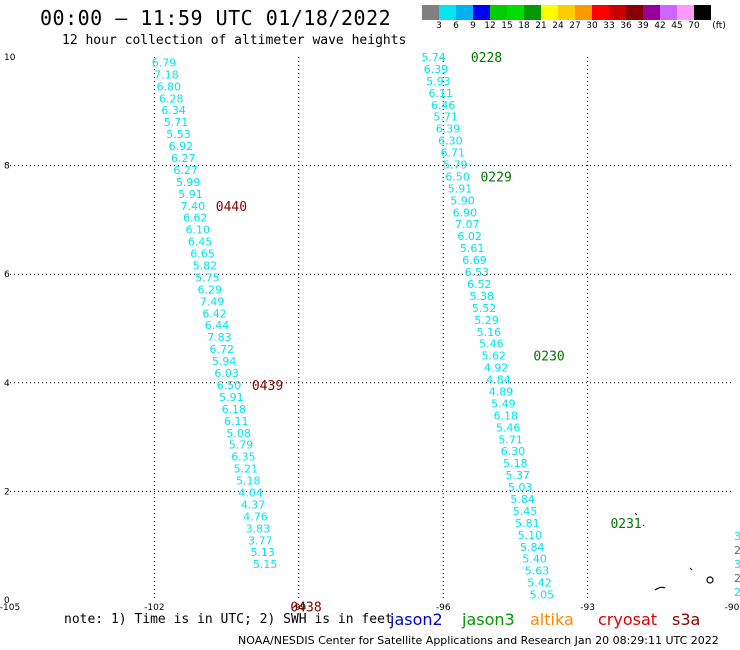 This screenshot has width=740, height=650. I want to click on data-point: 6.42, so click(214, 313).